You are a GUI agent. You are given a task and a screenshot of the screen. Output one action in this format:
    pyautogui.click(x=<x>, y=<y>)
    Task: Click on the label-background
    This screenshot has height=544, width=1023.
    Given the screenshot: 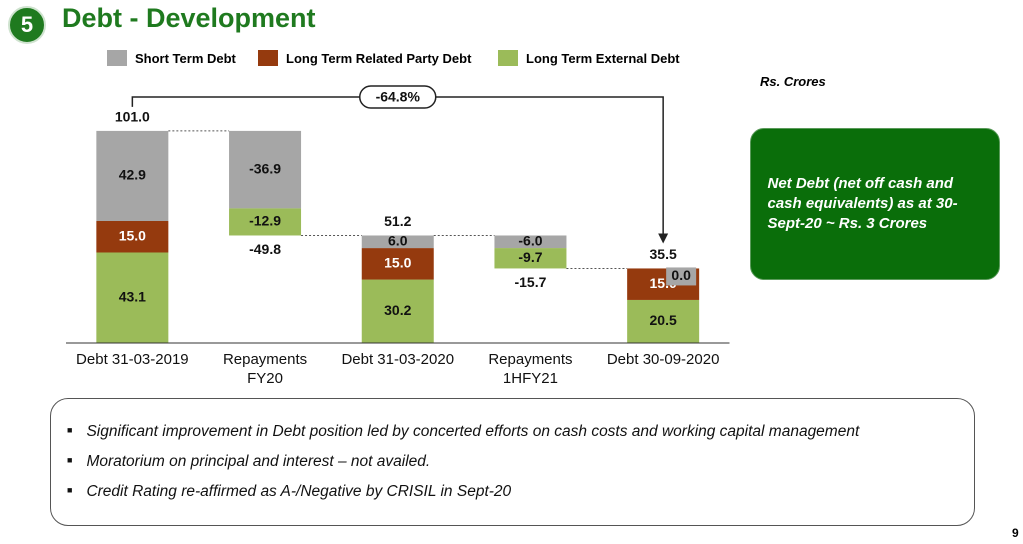 What is the action you would take?
    pyautogui.click(x=681, y=276)
    